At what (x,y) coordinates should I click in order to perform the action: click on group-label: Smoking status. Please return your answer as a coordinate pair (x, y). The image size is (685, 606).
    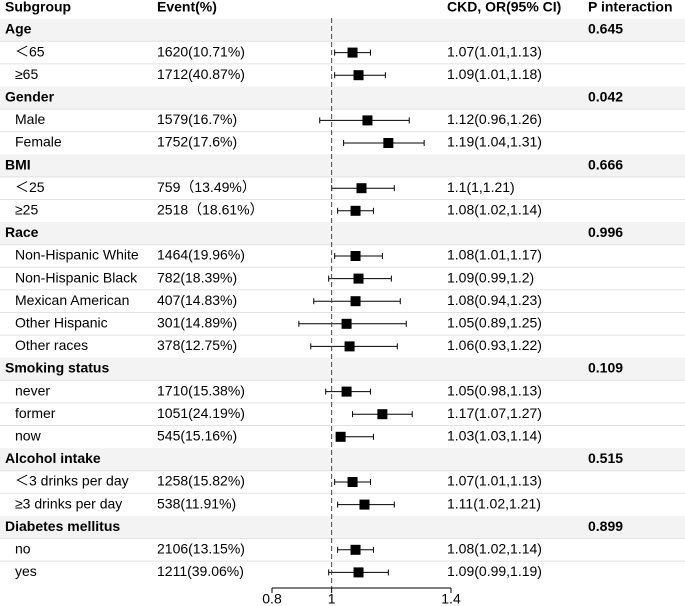
    Looking at the image, I should click on (57, 368).